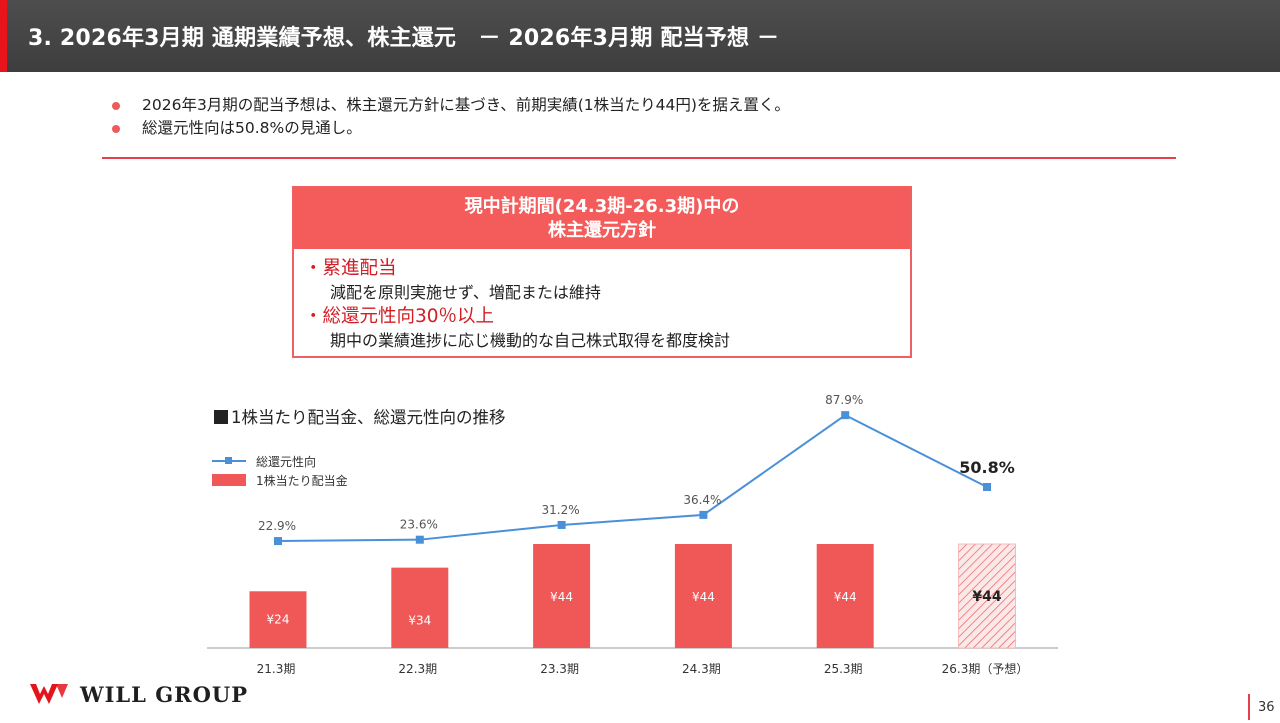  What do you see at coordinates (985, 668) in the screenshot?
I see `x-tick-label: 26.3期（予想）` at bounding box center [985, 668].